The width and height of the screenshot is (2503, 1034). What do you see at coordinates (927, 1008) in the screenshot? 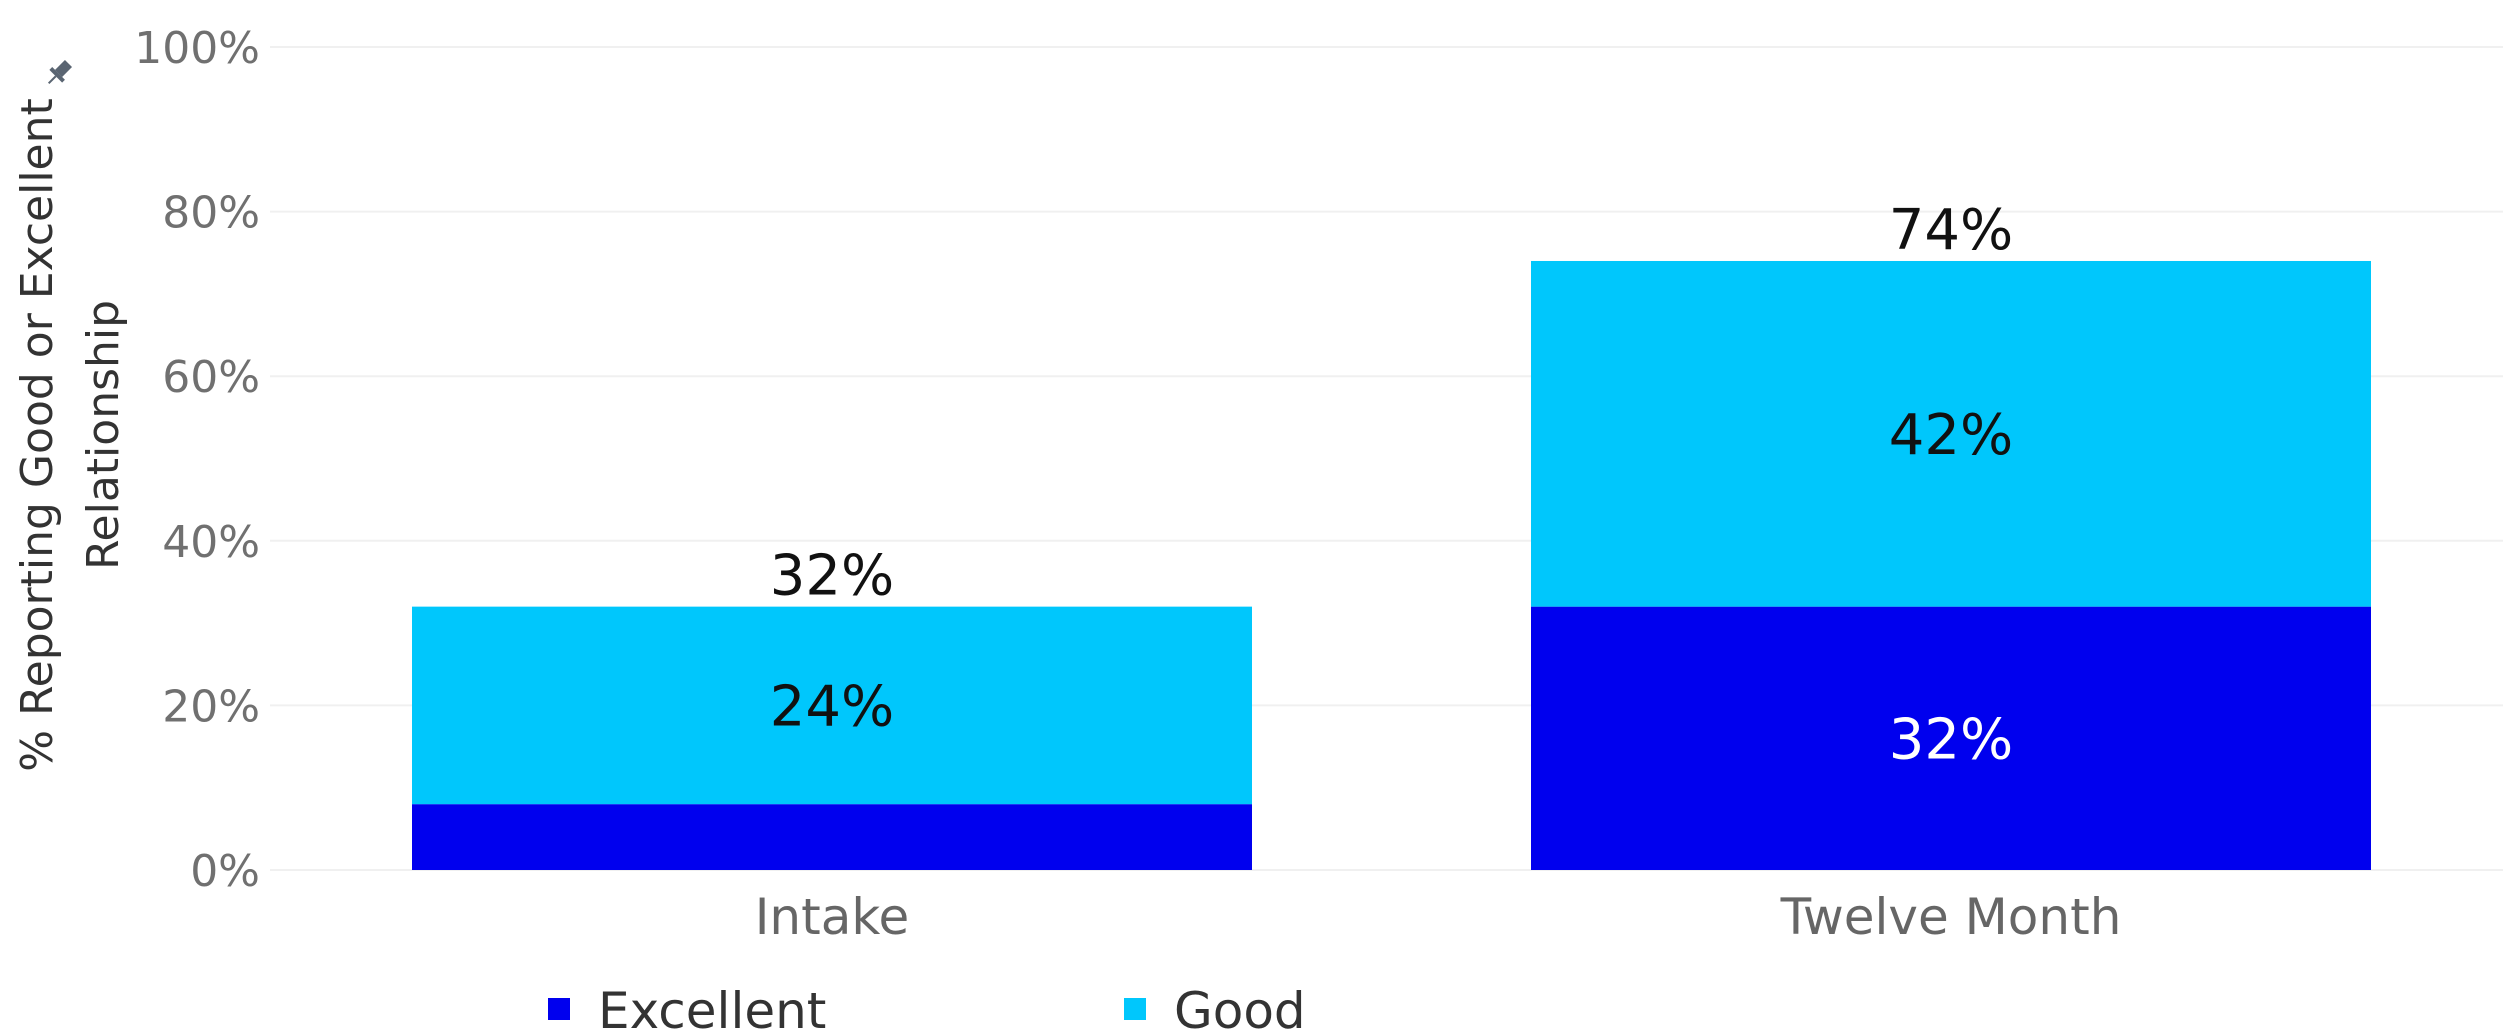
I see `legend: Excellent Good` at bounding box center [927, 1008].